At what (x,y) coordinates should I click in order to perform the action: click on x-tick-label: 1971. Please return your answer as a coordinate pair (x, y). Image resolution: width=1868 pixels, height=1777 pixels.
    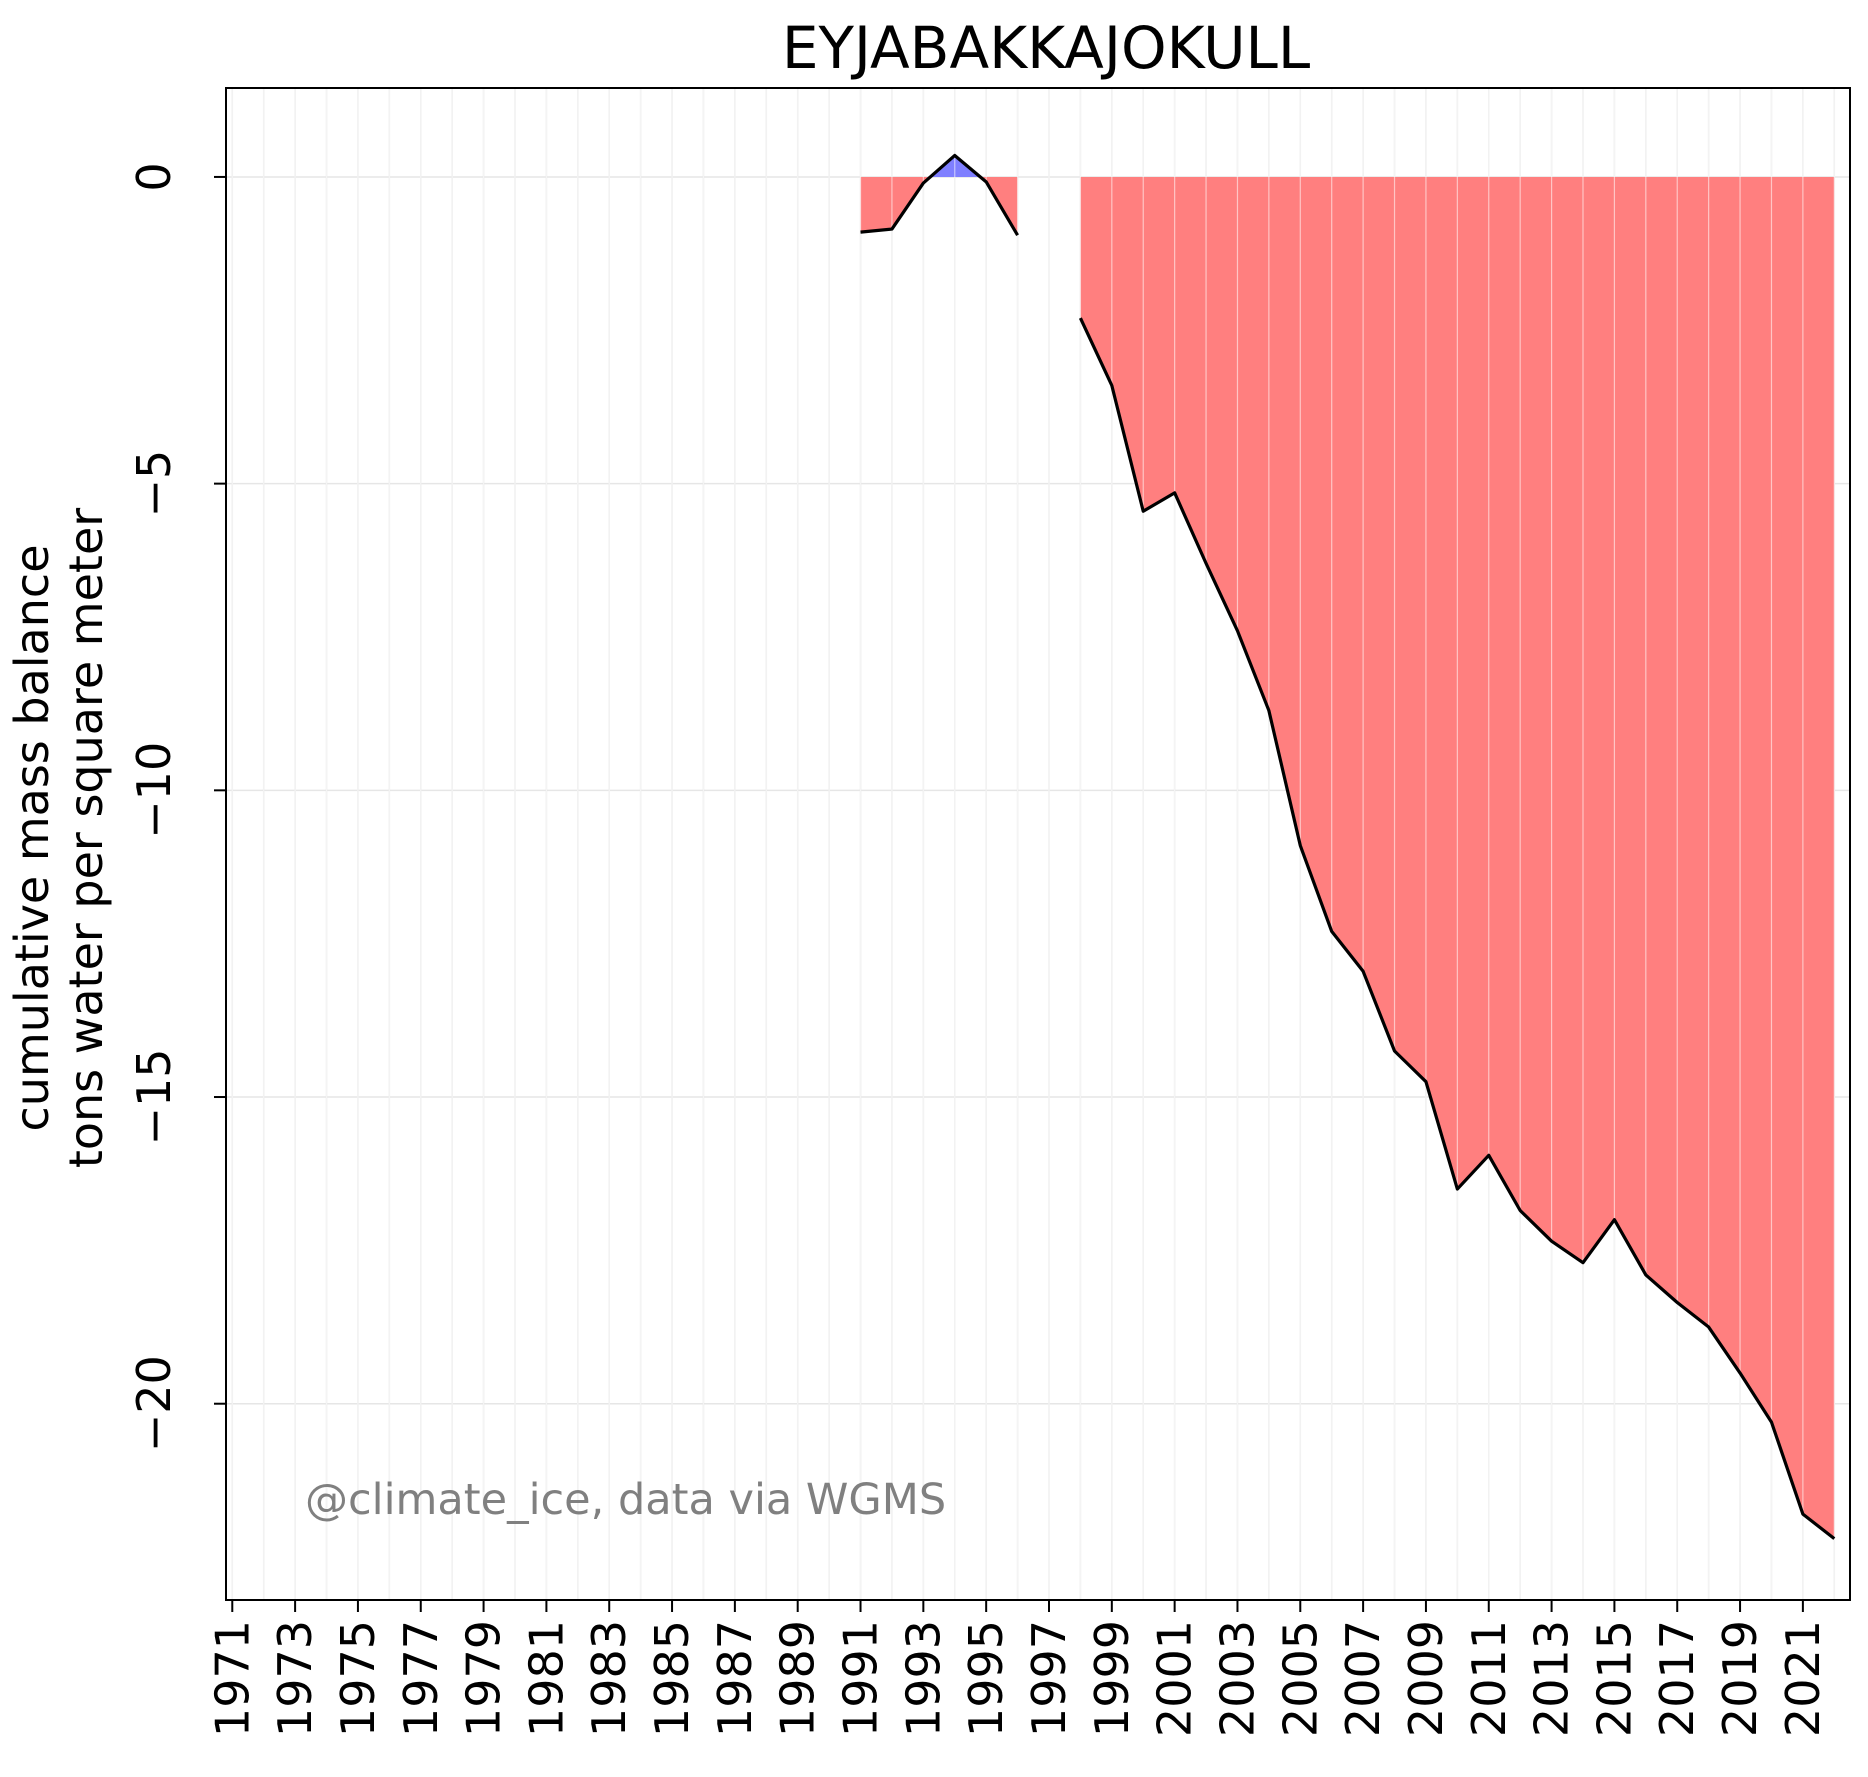
    Looking at the image, I should click on (232, 1678).